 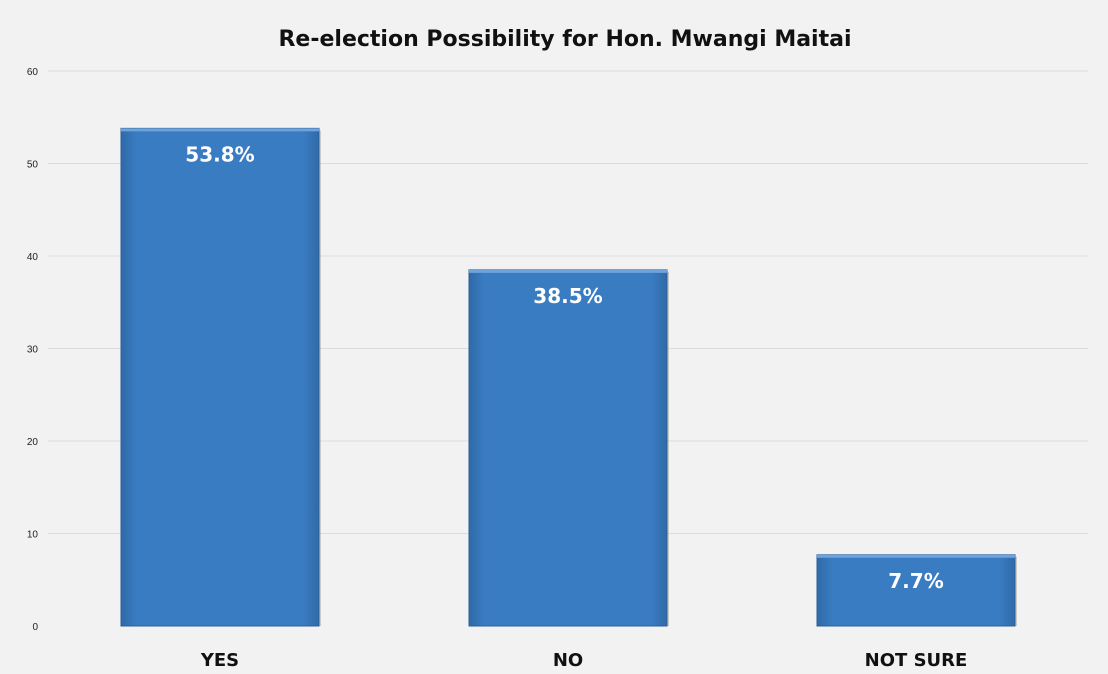 What do you see at coordinates (33, 535) in the screenshot?
I see `y-tick-label: 10` at bounding box center [33, 535].